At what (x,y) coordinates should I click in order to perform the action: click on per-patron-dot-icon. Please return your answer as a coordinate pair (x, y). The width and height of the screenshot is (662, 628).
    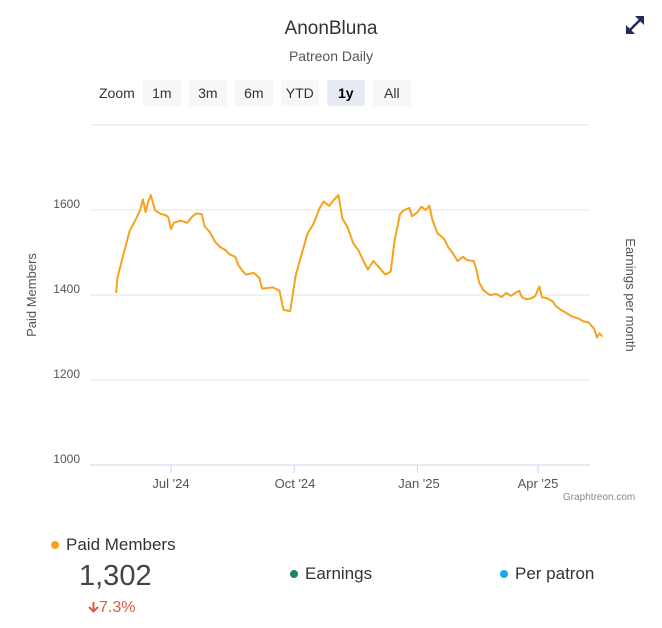
    Looking at the image, I should click on (504, 574).